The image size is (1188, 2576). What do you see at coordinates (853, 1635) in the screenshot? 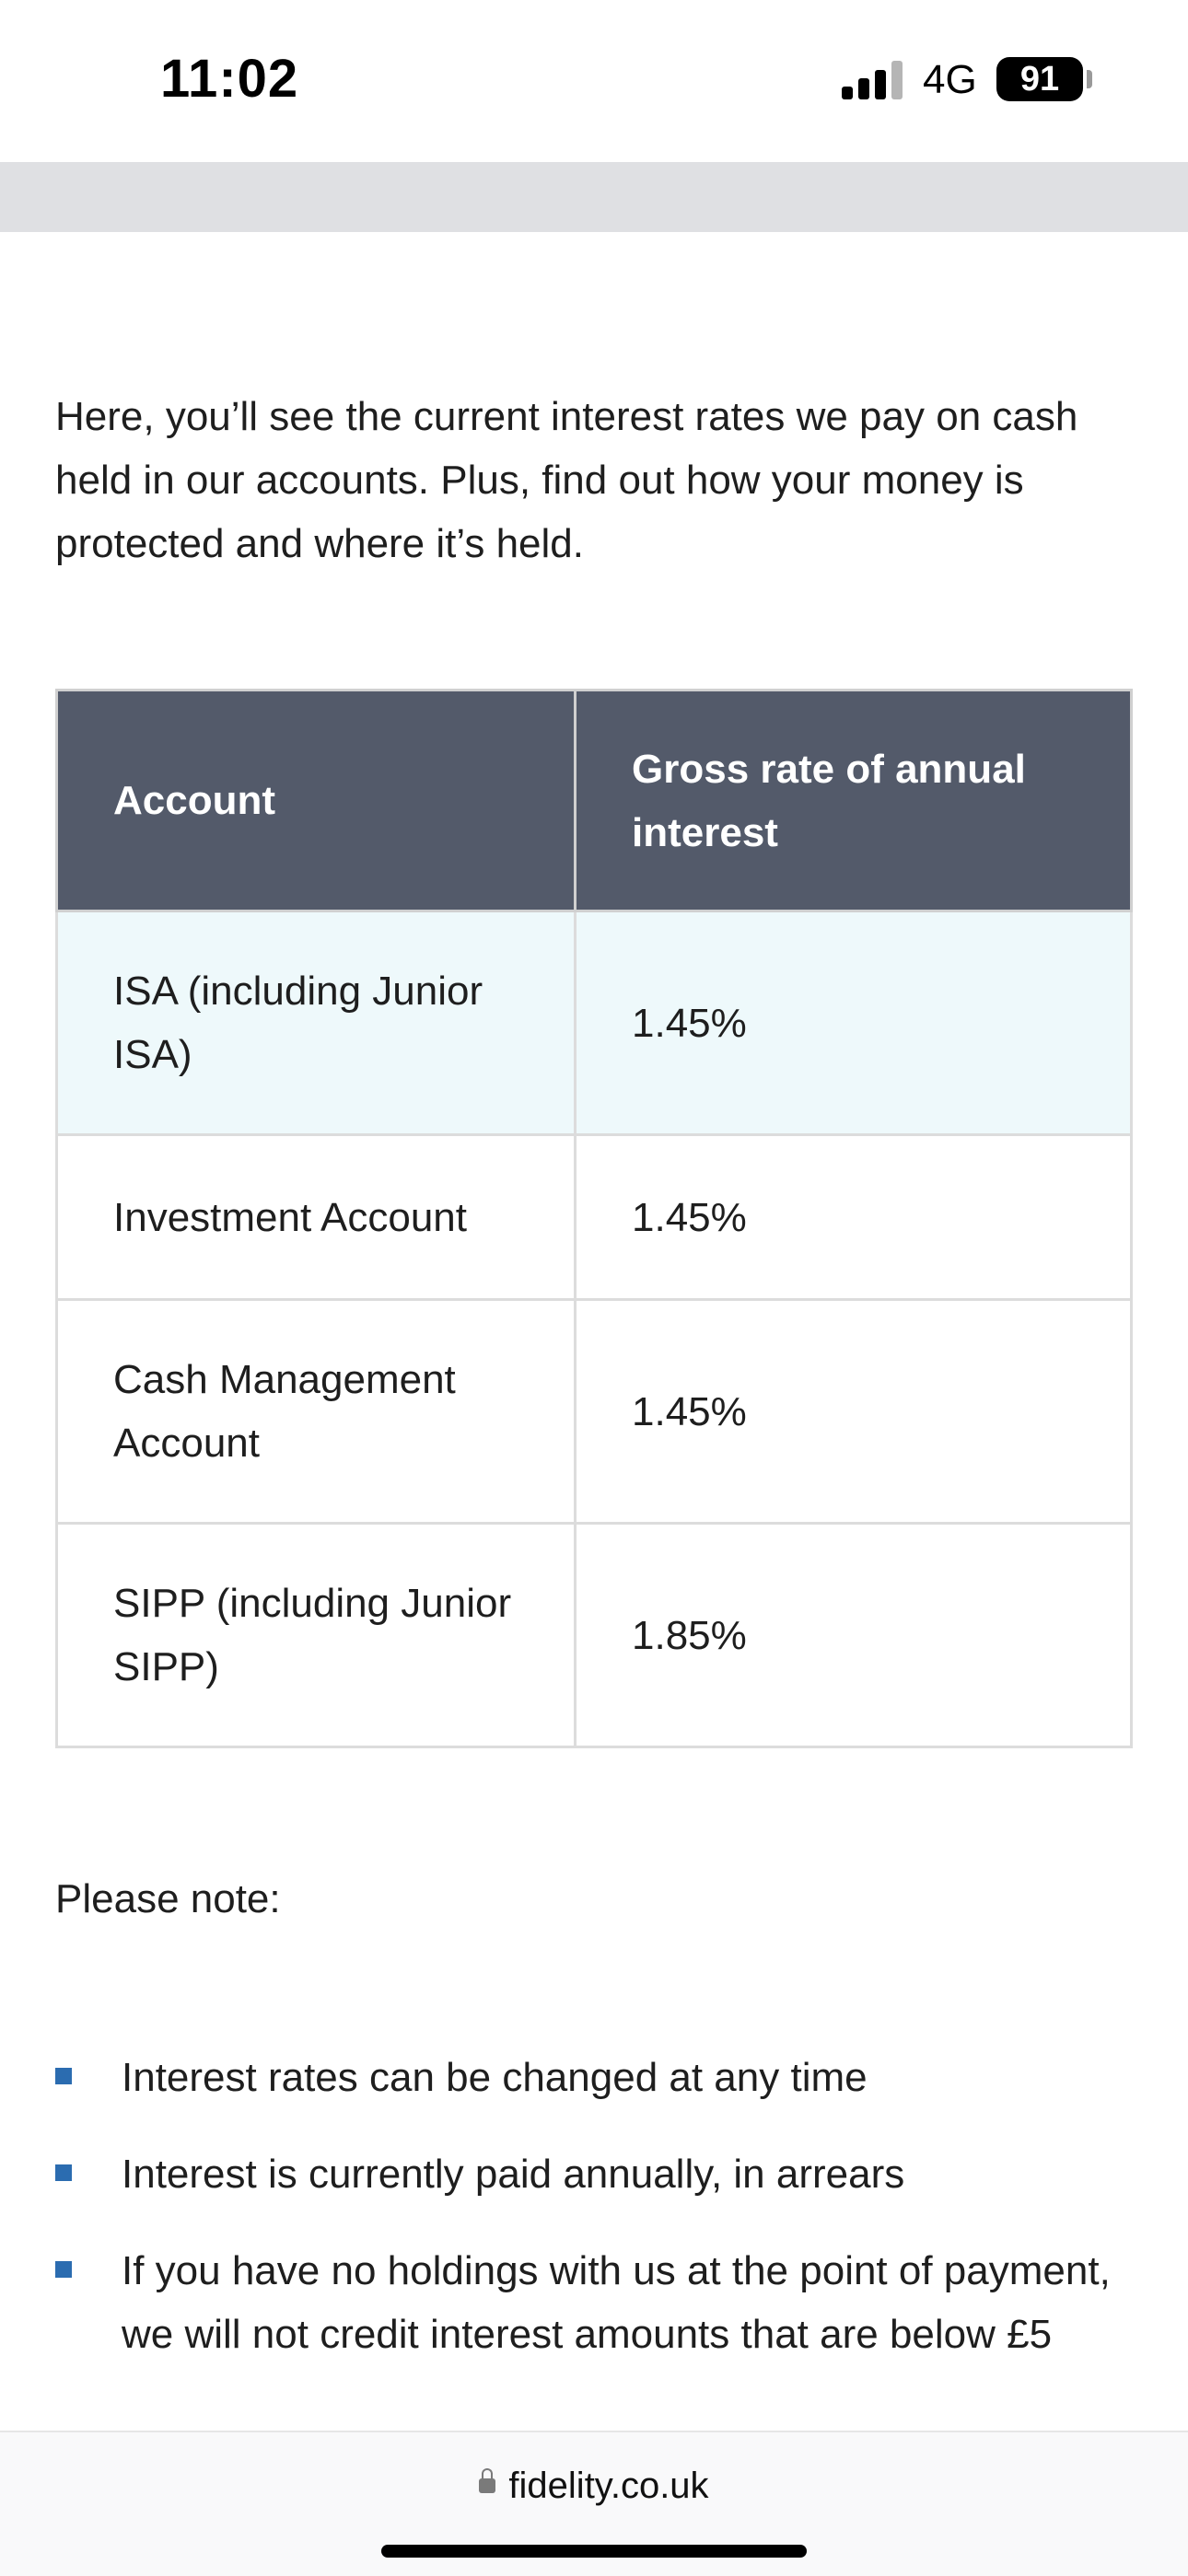
I see `rate-cell: 1.85%` at bounding box center [853, 1635].